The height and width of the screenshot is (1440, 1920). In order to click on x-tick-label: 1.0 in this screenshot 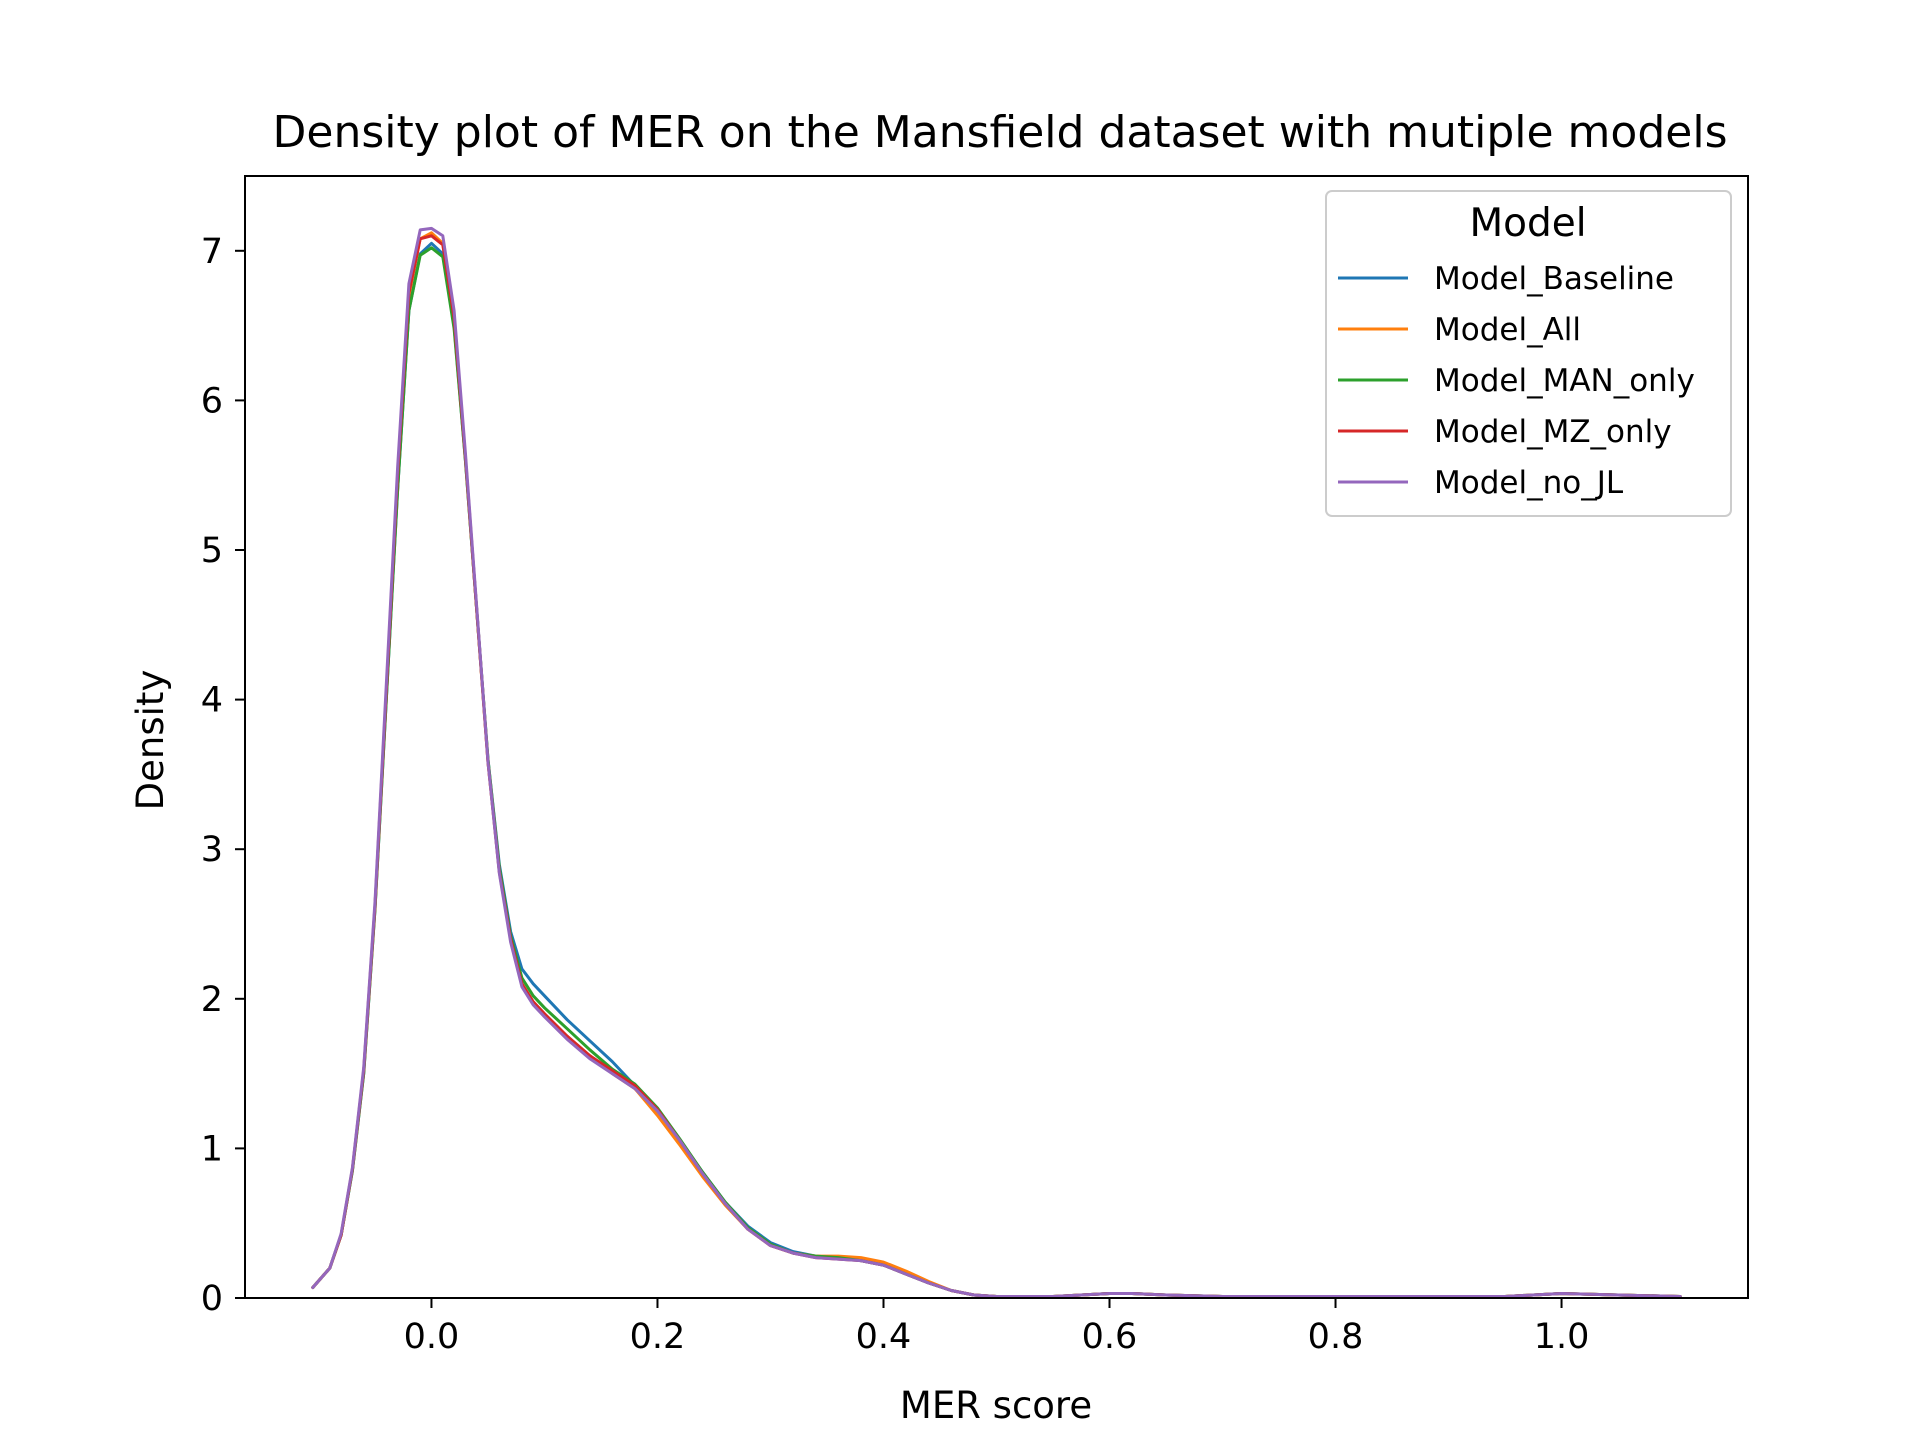, I will do `click(1562, 1337)`.